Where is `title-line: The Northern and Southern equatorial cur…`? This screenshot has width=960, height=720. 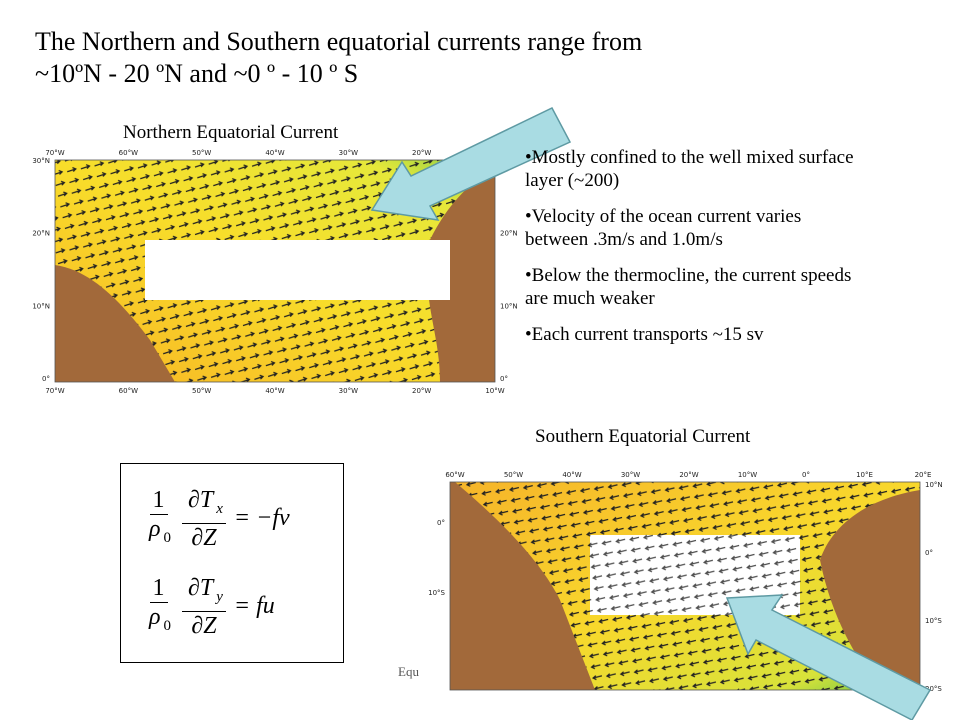
title-line: The Northern and Southern equatorial cur… is located at coordinates (339, 41).